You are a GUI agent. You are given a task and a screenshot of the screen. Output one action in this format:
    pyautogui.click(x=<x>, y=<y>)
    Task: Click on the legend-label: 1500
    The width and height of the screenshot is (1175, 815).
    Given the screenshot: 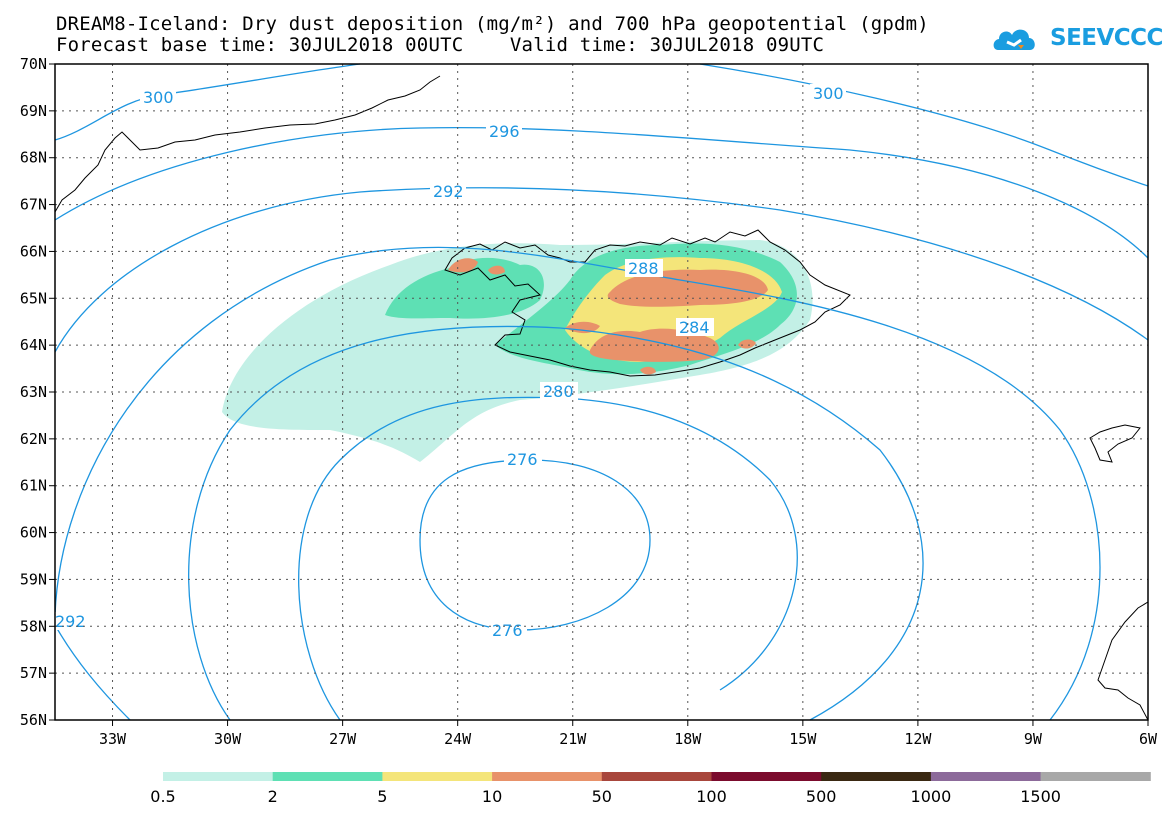 What is the action you would take?
    pyautogui.click(x=1040, y=796)
    